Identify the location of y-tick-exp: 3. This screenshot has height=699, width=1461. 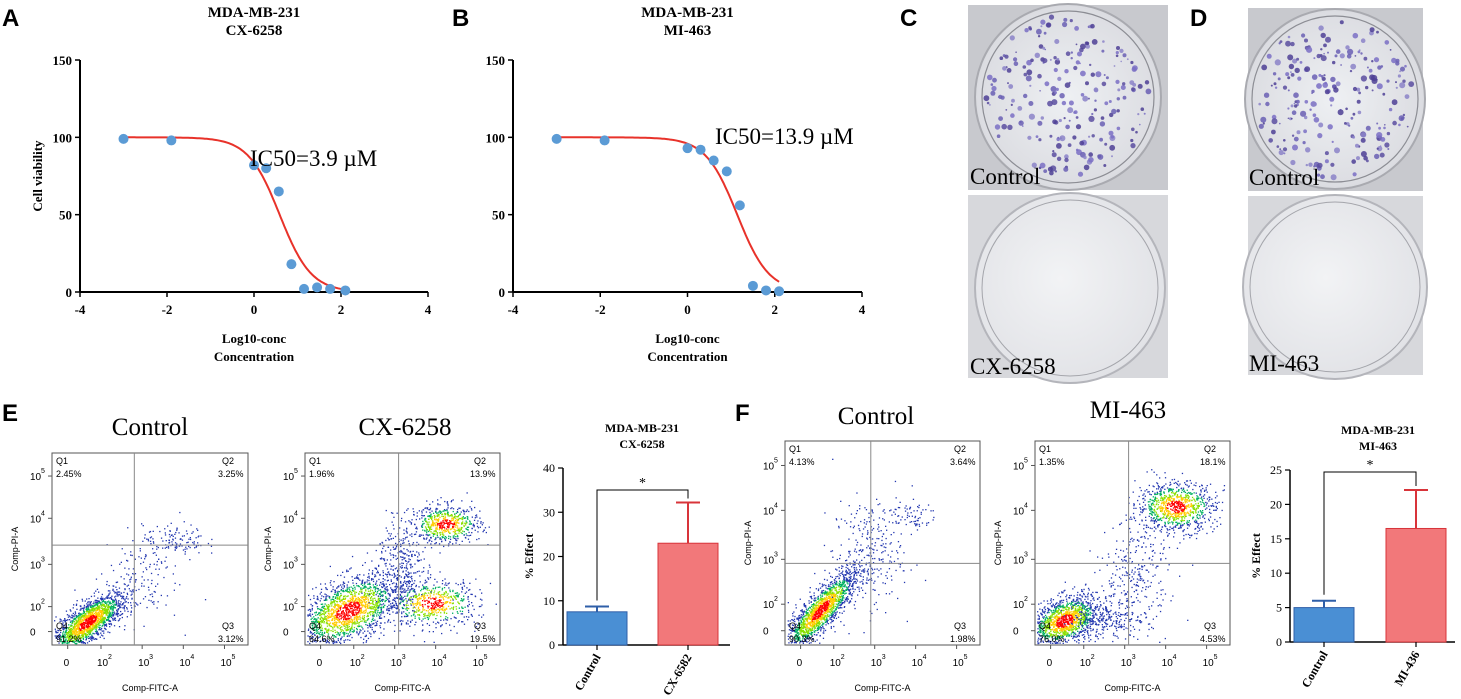
(43, 559).